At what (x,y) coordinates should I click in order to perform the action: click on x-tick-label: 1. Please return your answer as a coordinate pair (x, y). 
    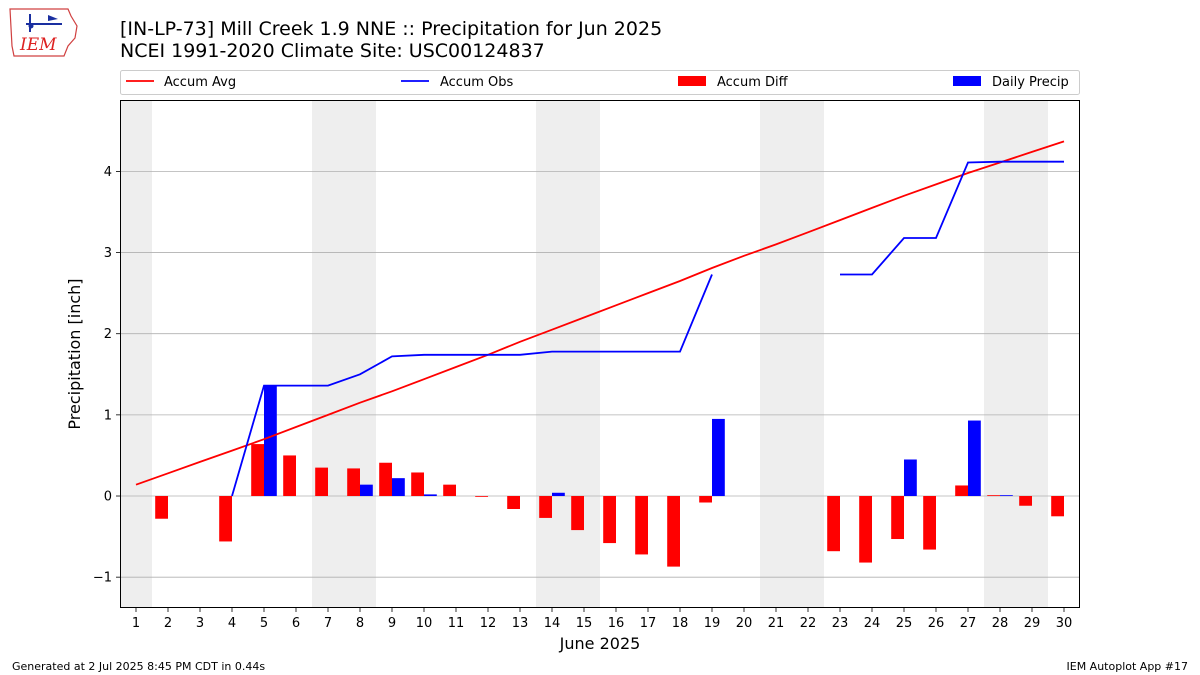
    Looking at the image, I should click on (136, 623).